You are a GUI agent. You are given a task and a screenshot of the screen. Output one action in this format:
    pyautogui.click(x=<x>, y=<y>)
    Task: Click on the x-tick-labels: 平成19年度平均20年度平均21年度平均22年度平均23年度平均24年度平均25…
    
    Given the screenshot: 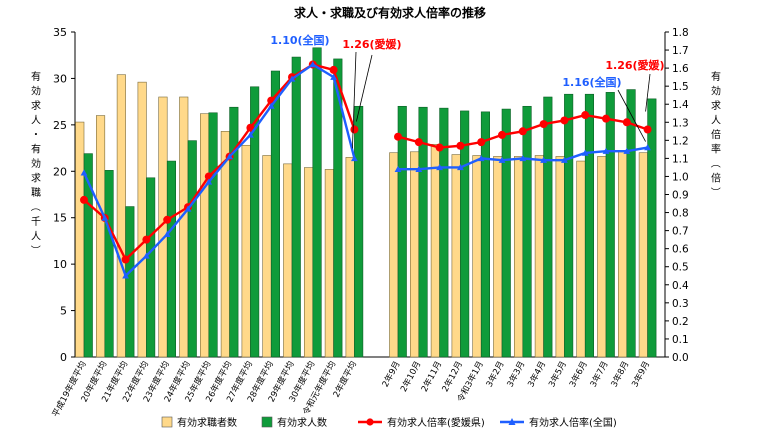 What is the action you would take?
    pyautogui.click(x=351, y=389)
    